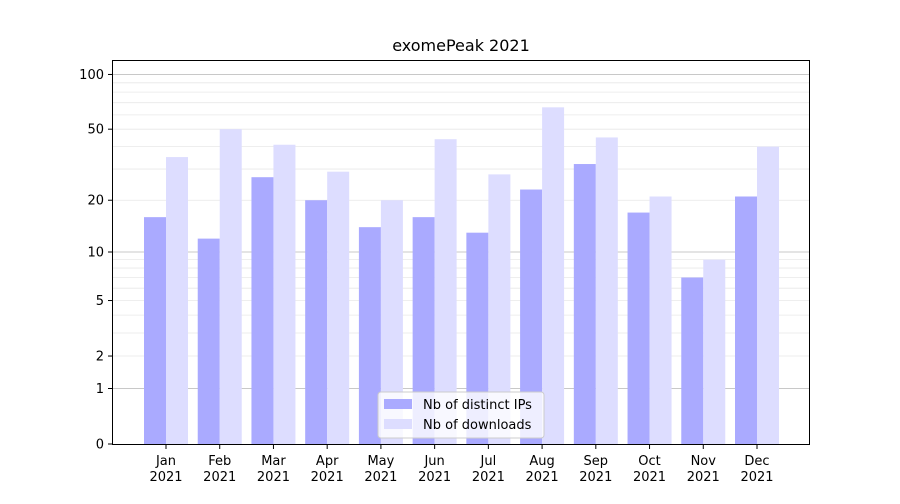 This screenshot has height=504, width=900. What do you see at coordinates (756, 461) in the screenshot?
I see `x-tick-month: Dec` at bounding box center [756, 461].